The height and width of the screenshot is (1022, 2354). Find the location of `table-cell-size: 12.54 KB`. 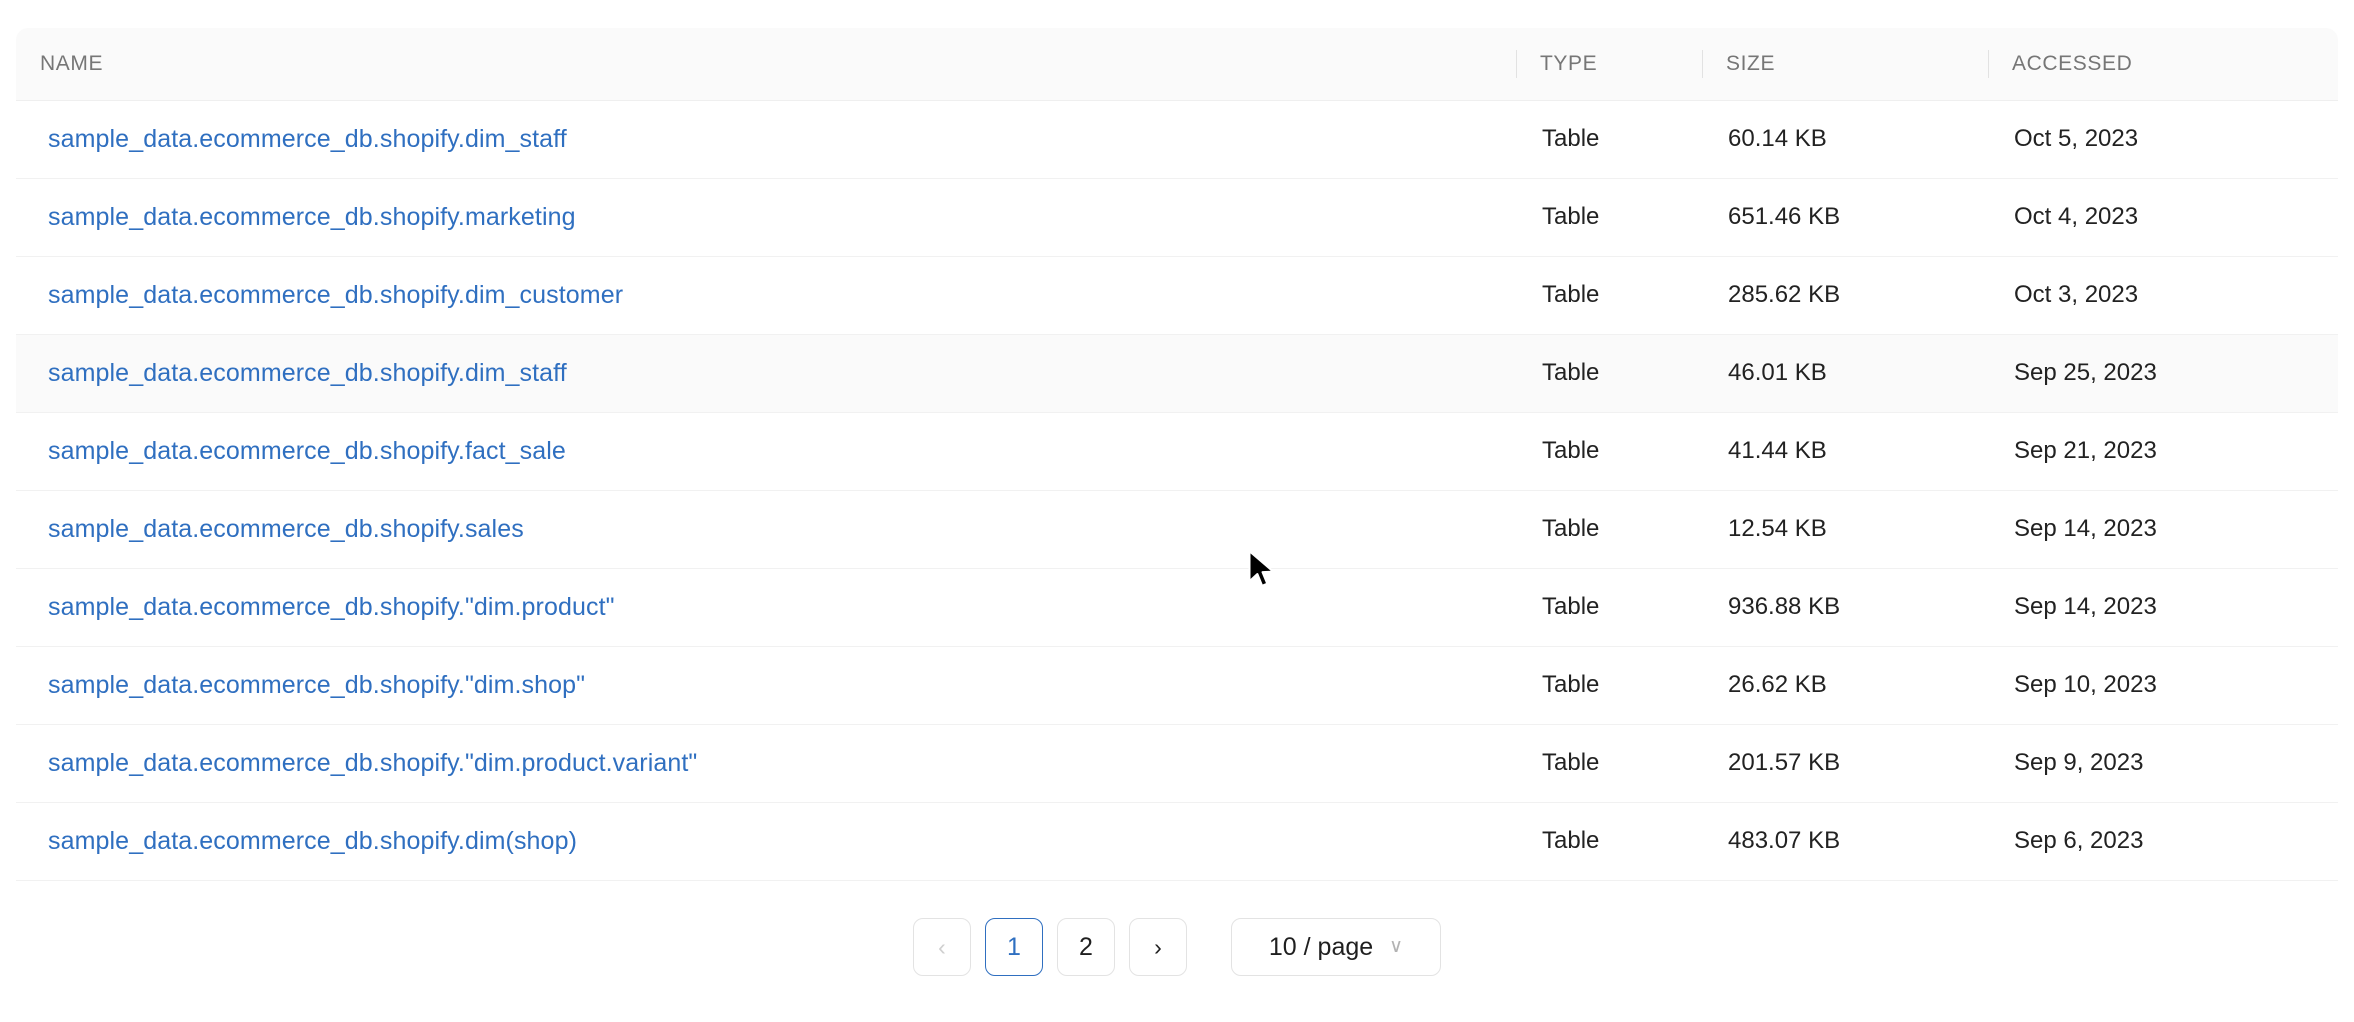

table-cell-size: 12.54 KB is located at coordinates (1777, 528).